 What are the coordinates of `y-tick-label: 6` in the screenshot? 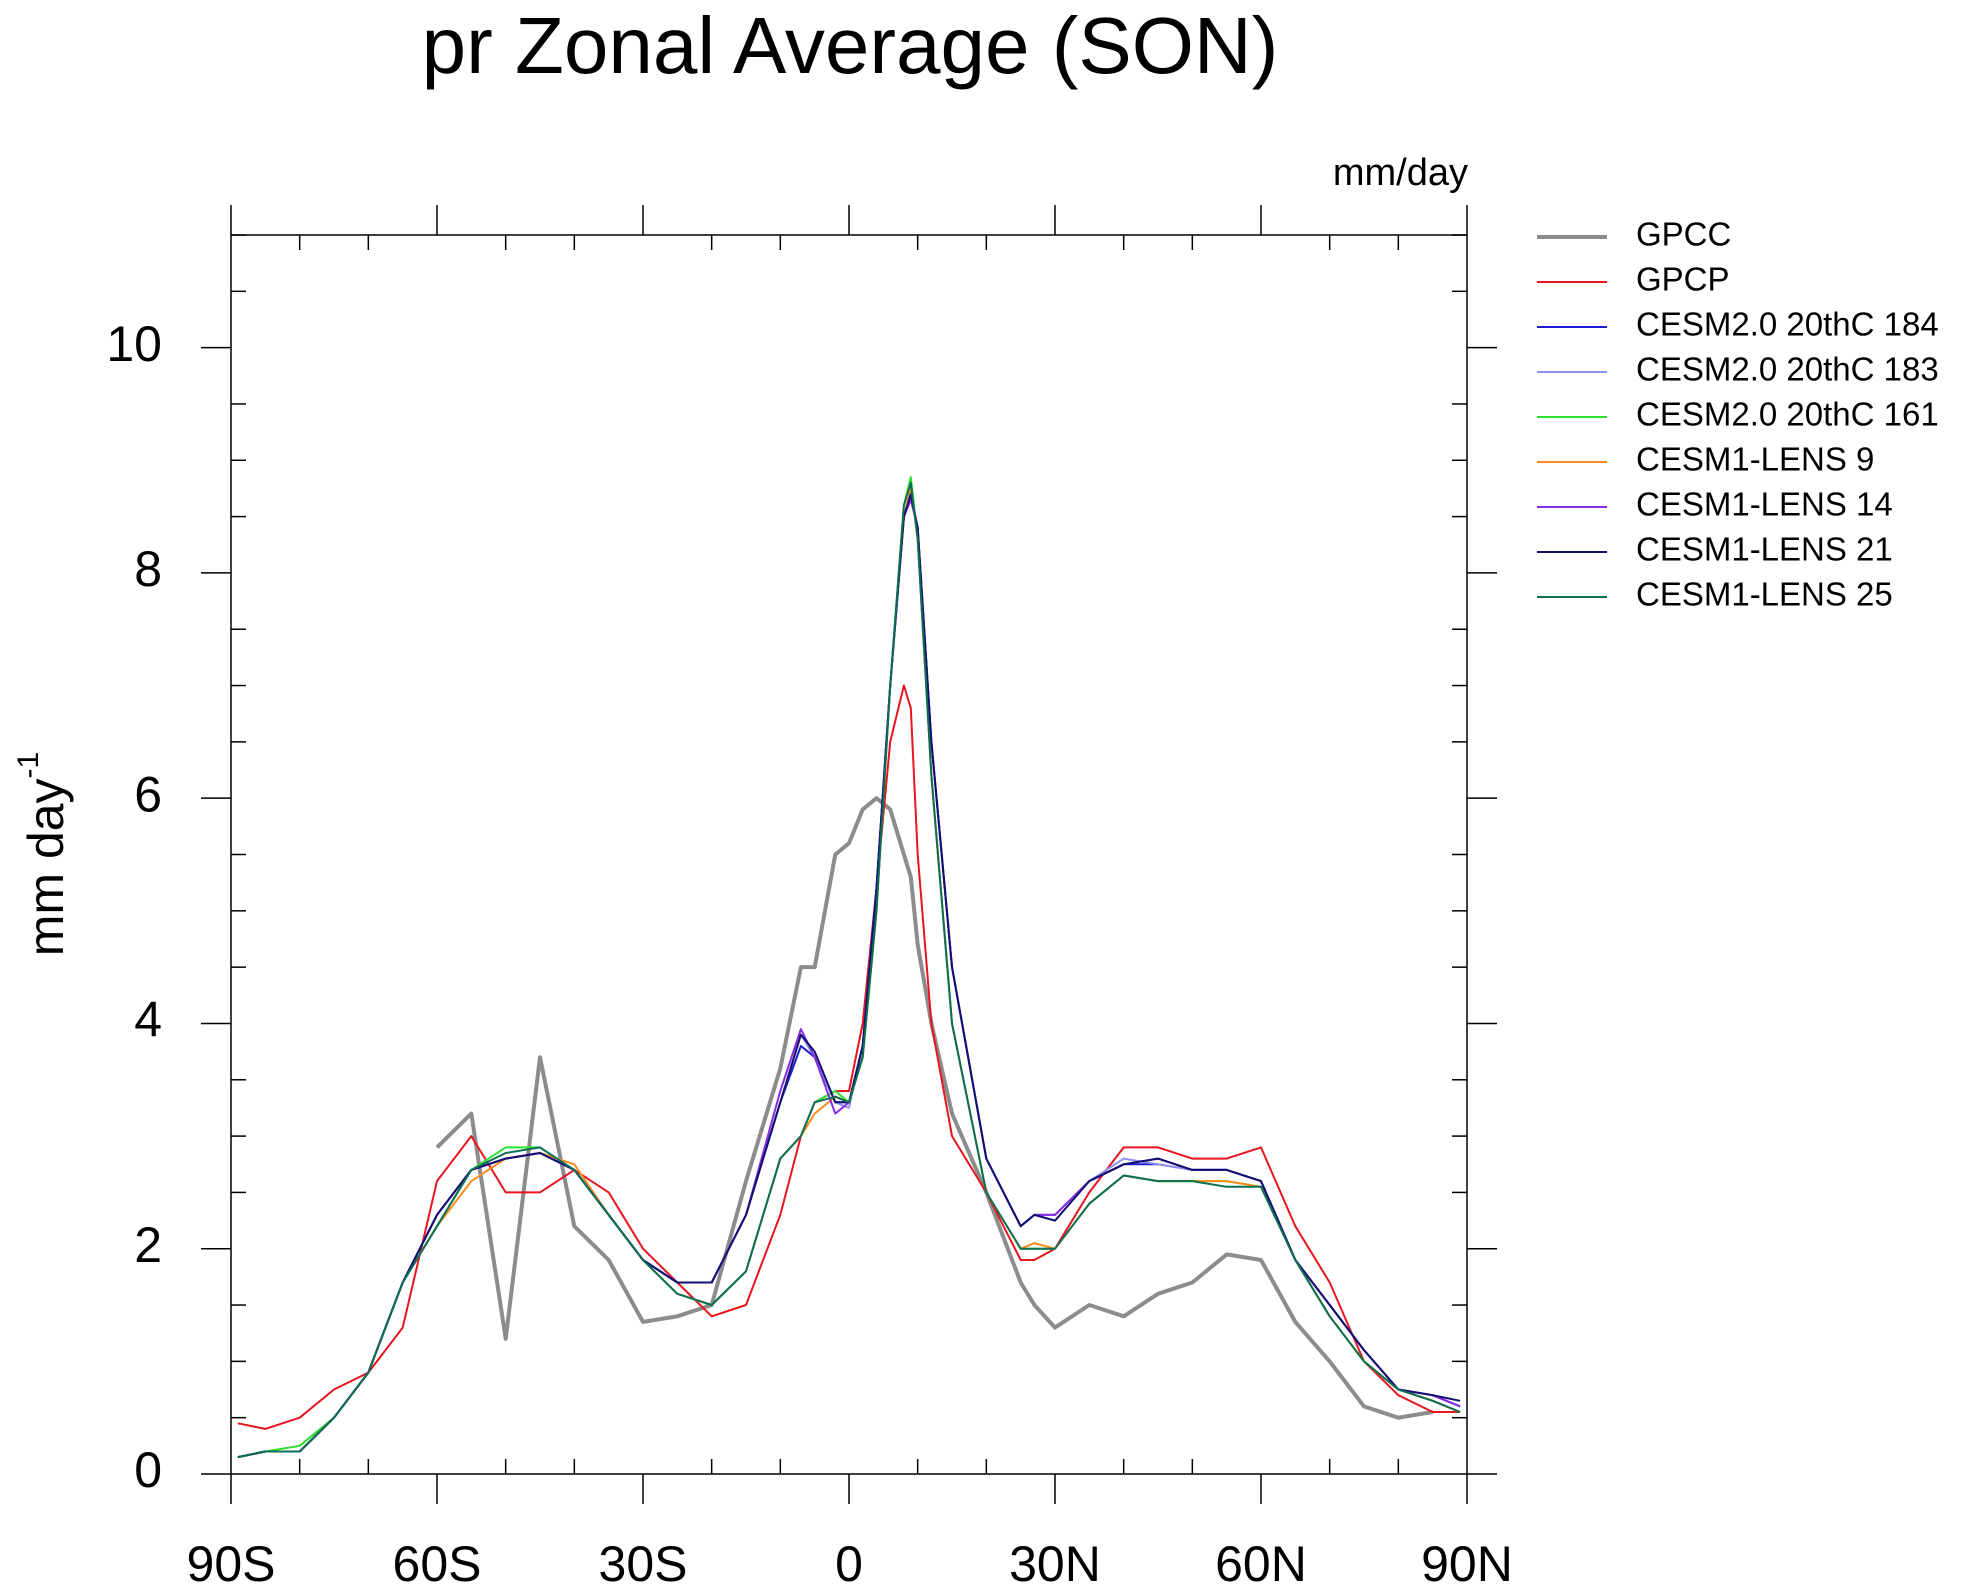 It's located at (148, 794).